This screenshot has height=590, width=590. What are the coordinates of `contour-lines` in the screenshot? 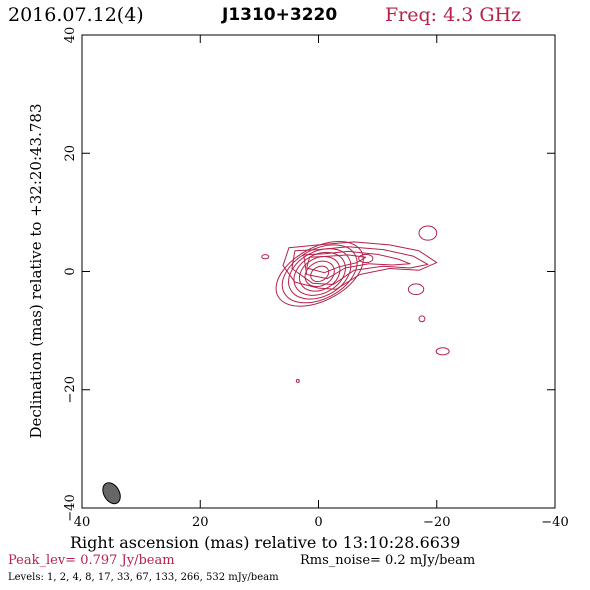 It's located at (355, 304).